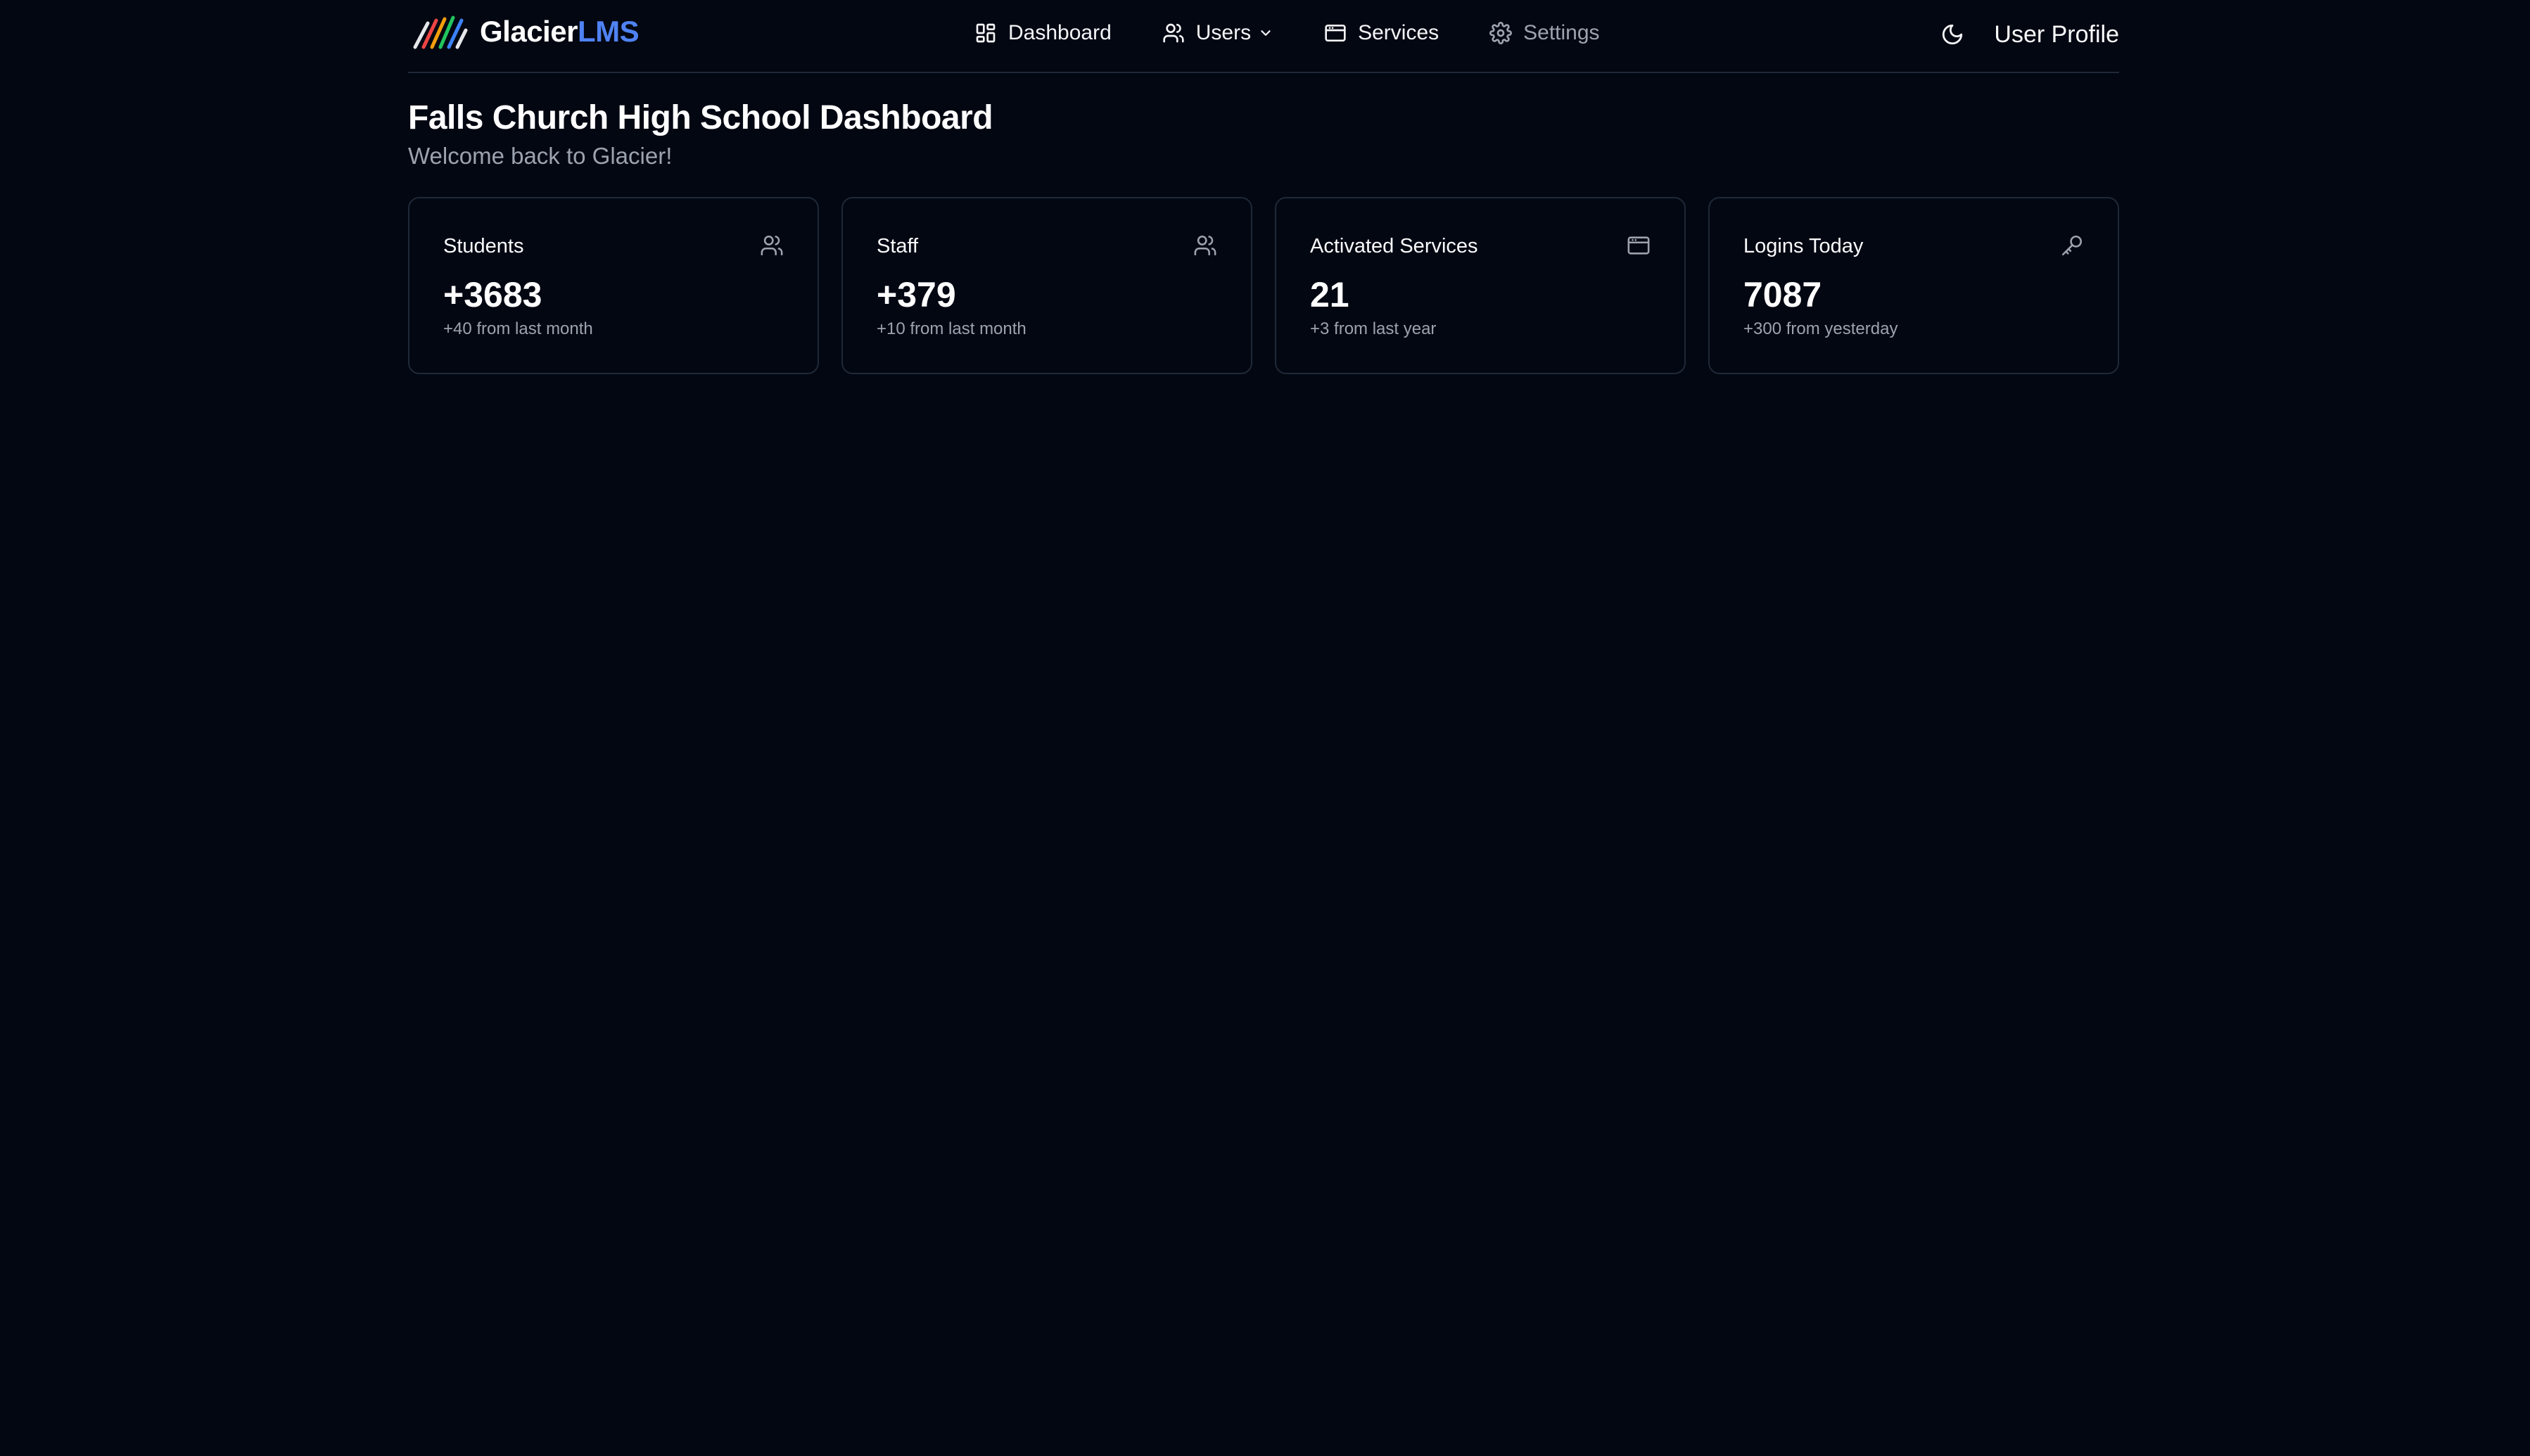  Describe the element at coordinates (2072, 245) in the screenshot. I see `key-icon` at that location.